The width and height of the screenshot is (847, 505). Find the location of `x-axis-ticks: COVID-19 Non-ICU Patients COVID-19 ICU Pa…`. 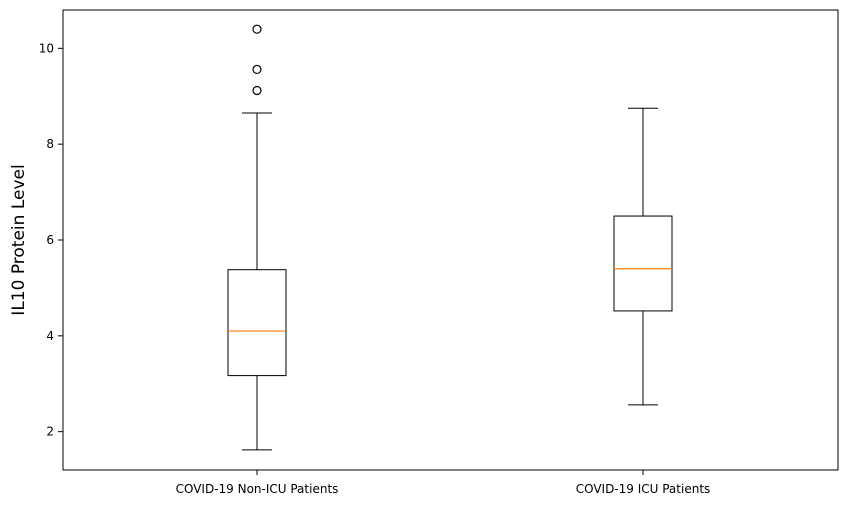

x-axis-ticks: COVID-19 Non-ICU Patients COVID-19 ICU Pa… is located at coordinates (443, 483).